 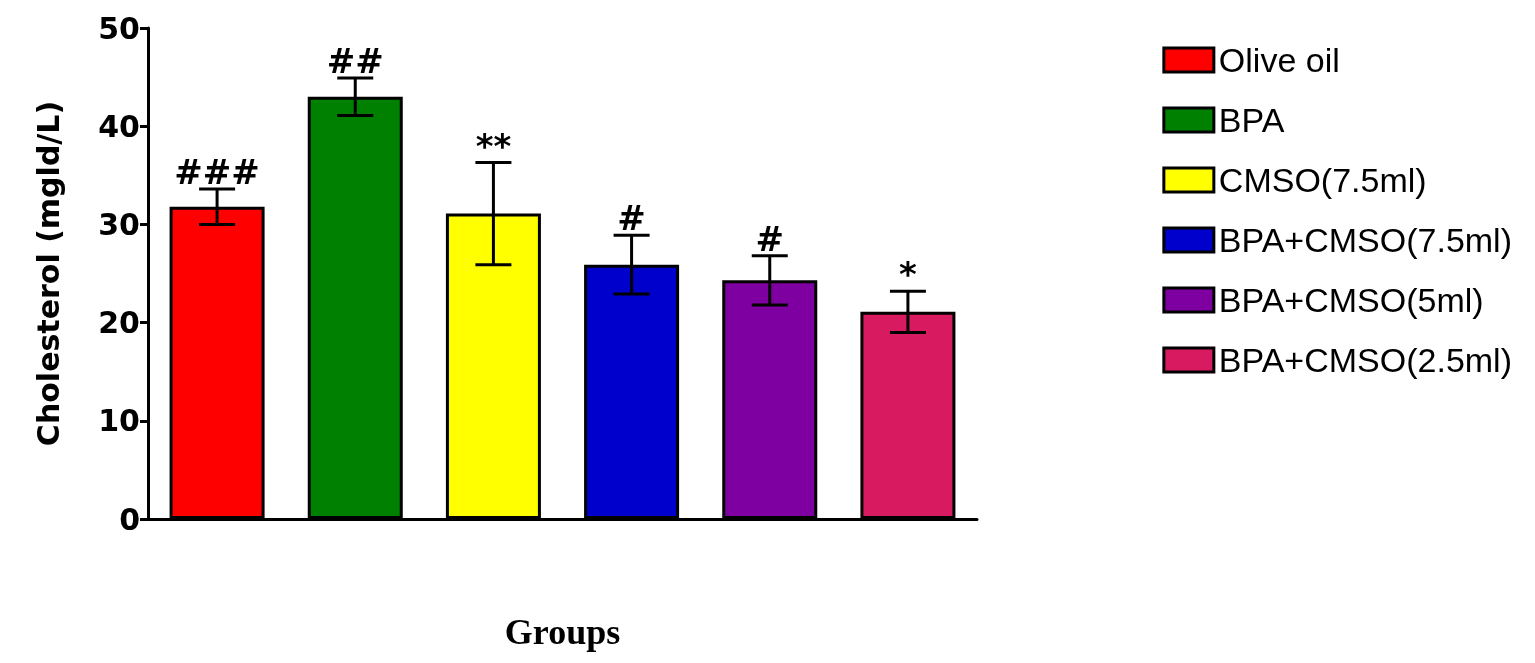 What do you see at coordinates (1365, 360) in the screenshot?
I see `legend-label: BPA+CMSO(2.5ml)` at bounding box center [1365, 360].